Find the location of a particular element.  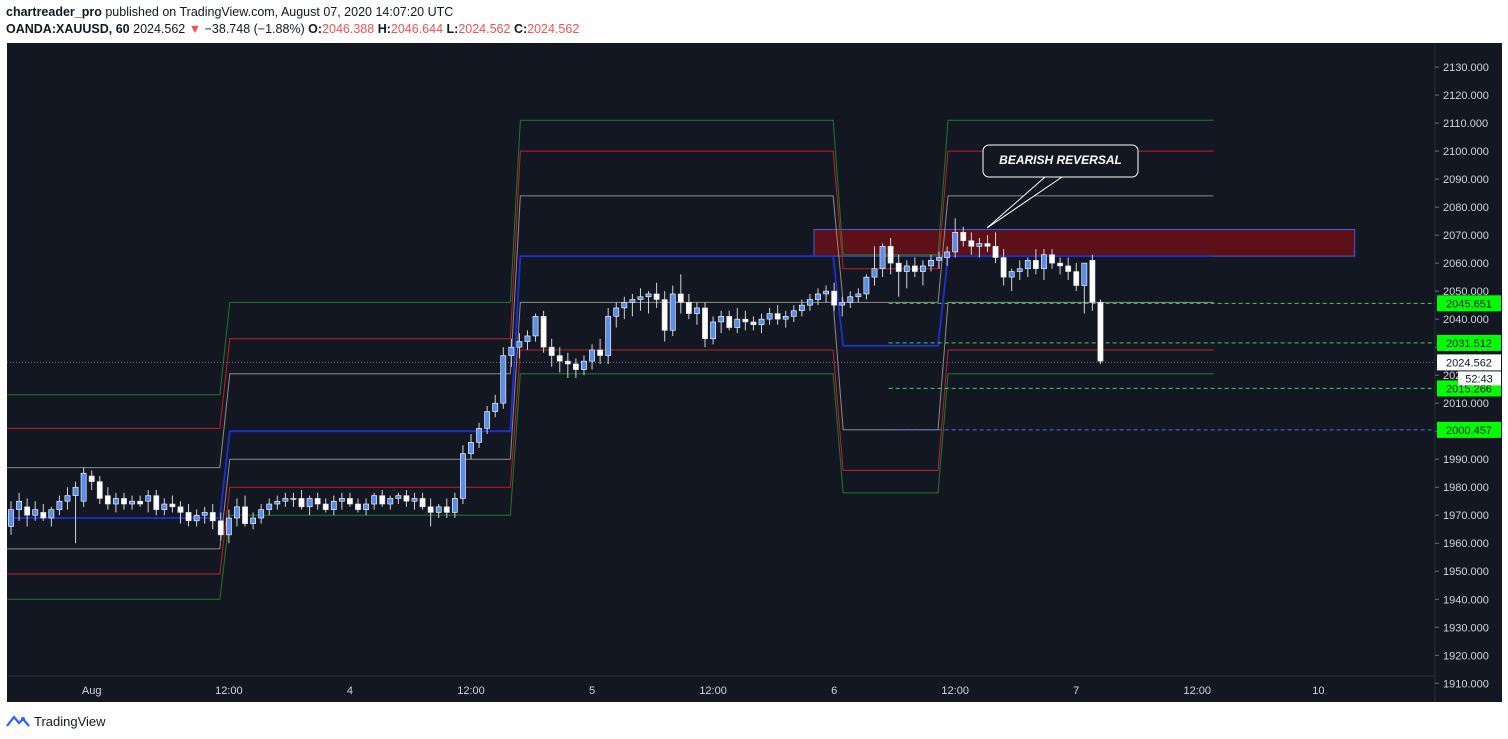

x-tick-label: 7 is located at coordinates (1076, 691).